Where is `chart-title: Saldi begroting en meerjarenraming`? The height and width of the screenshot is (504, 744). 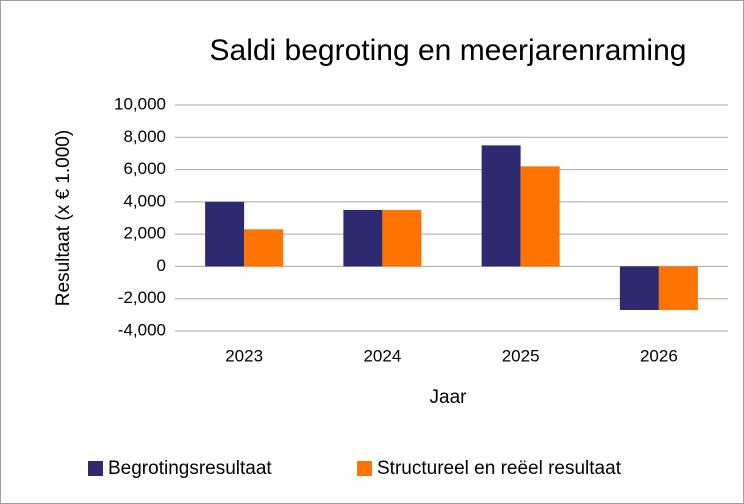 chart-title: Saldi begroting en meerjarenraming is located at coordinates (448, 50).